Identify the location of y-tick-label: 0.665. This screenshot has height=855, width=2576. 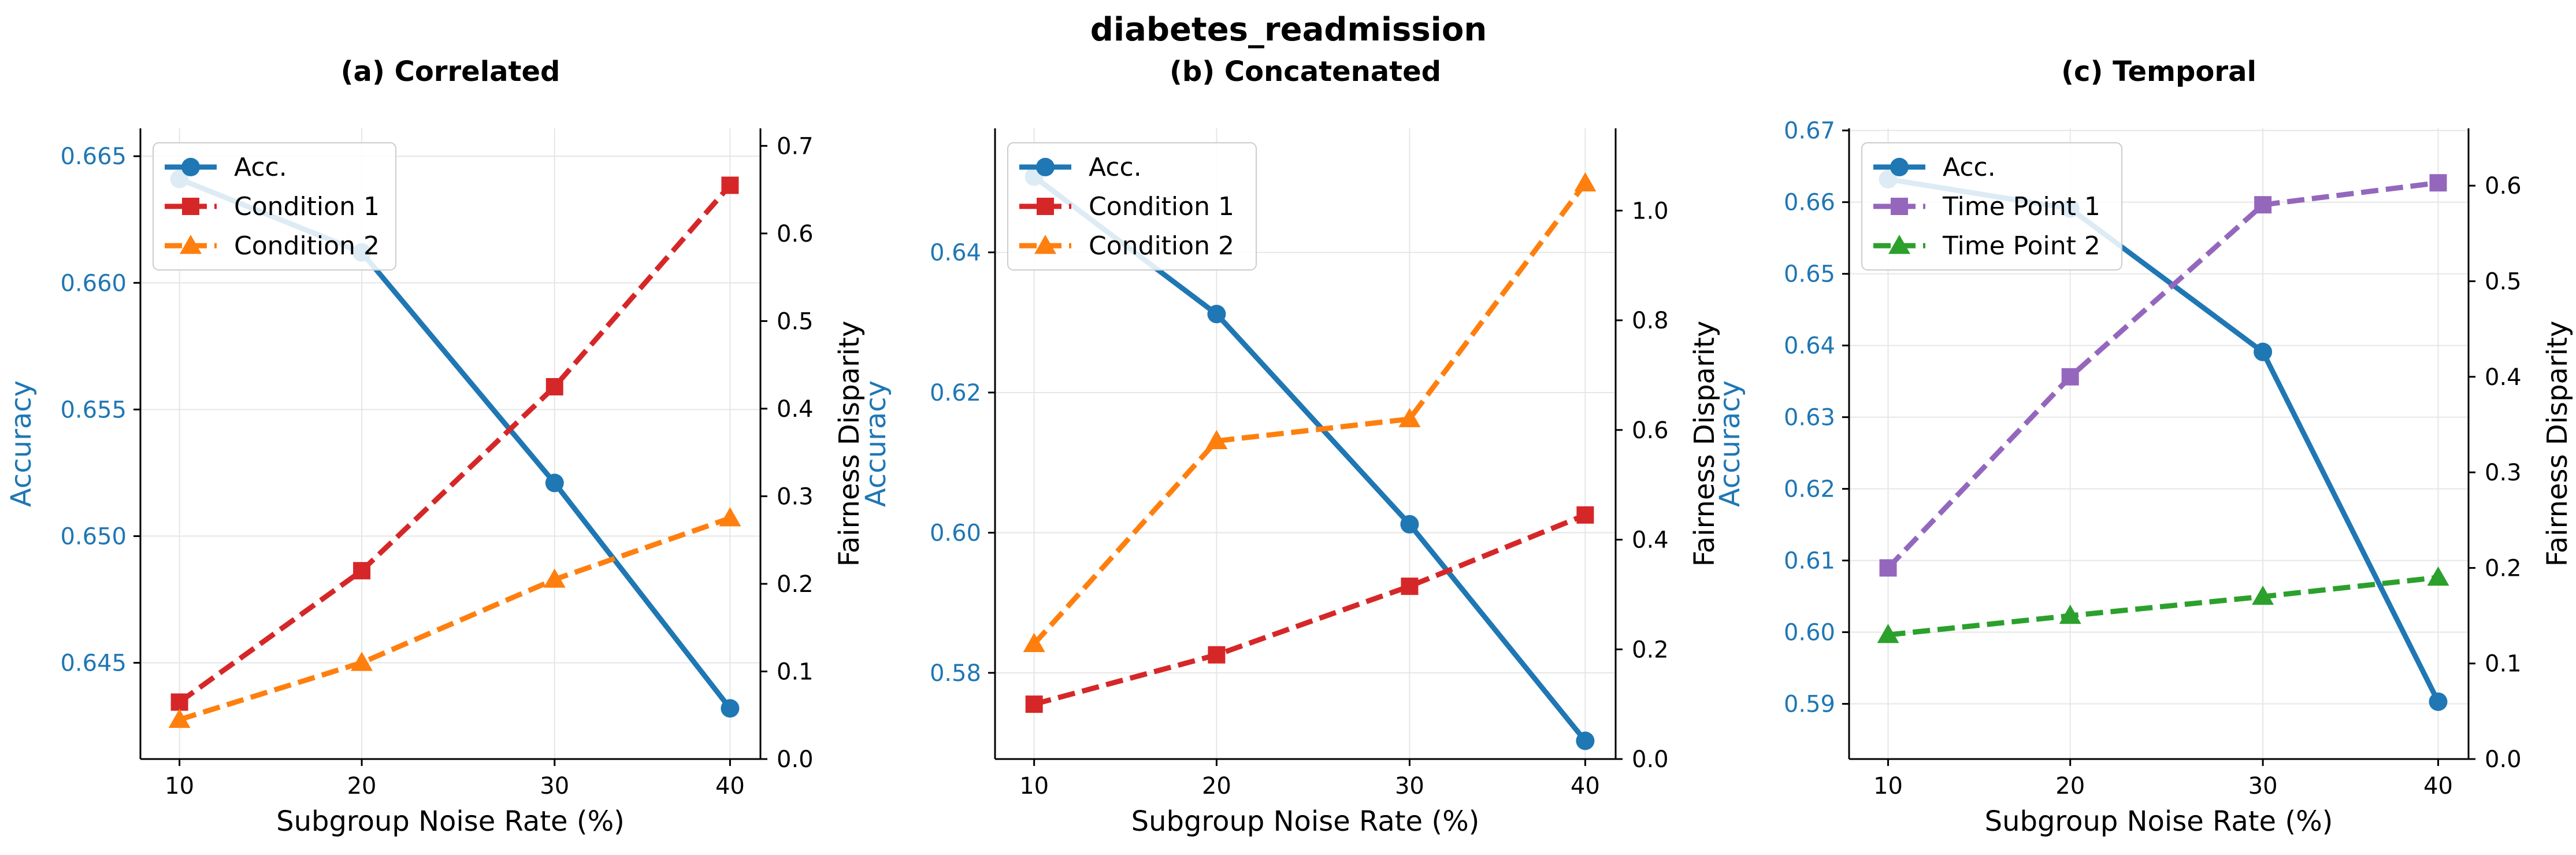
(94, 156).